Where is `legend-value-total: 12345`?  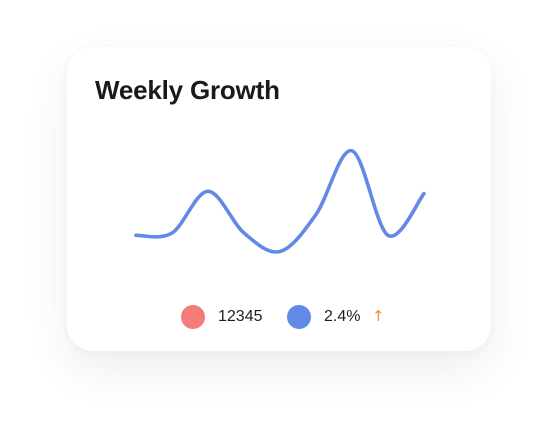
legend-value-total: 12345 is located at coordinates (240, 316).